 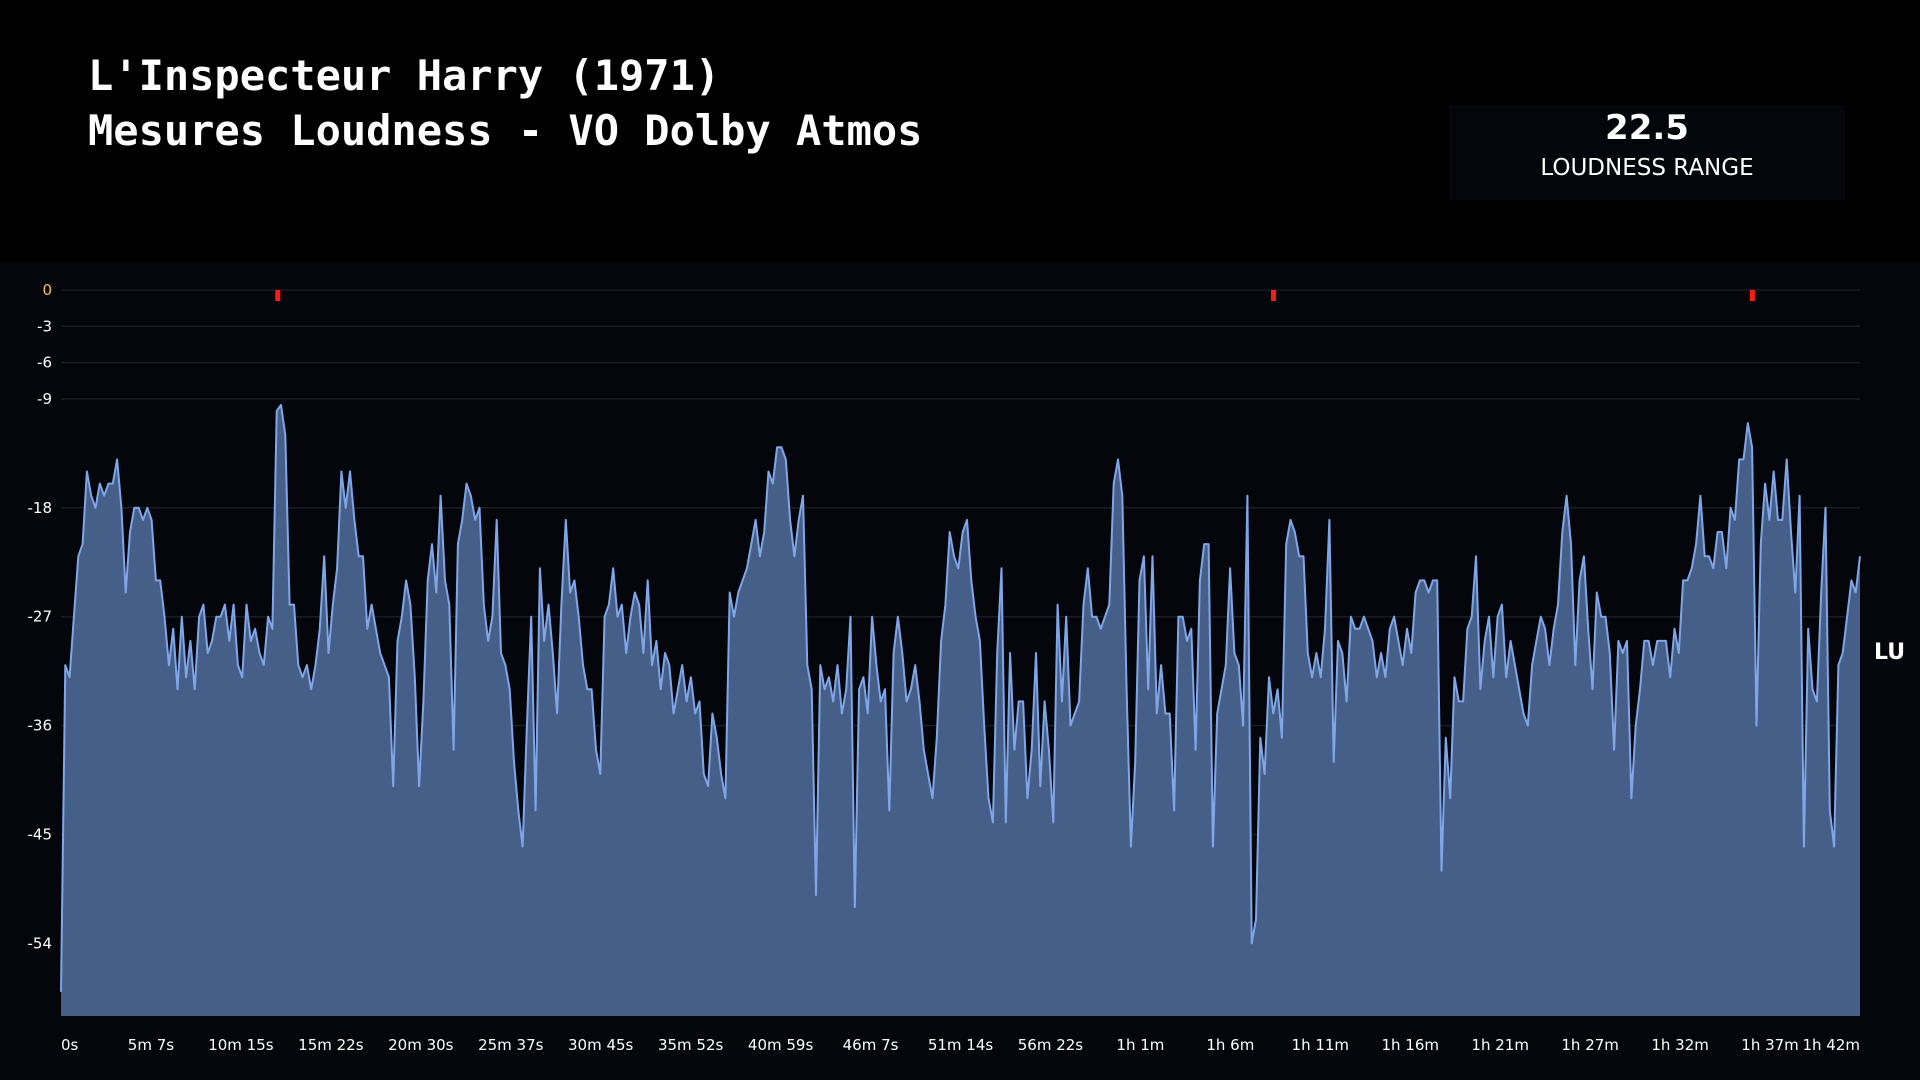 What do you see at coordinates (1890, 652) in the screenshot?
I see `y-axis-unit-label: LU` at bounding box center [1890, 652].